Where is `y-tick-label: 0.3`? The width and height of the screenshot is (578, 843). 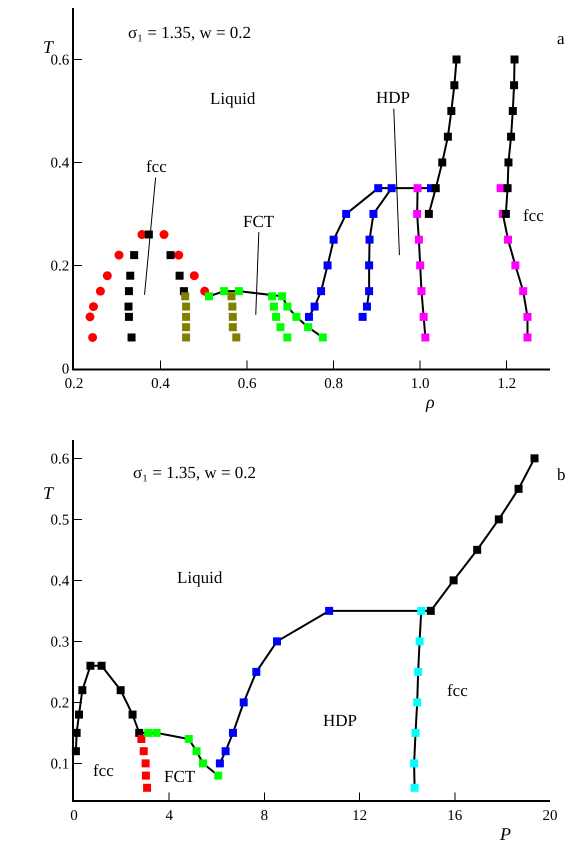 y-tick-label: 0.3 is located at coordinates (60, 642).